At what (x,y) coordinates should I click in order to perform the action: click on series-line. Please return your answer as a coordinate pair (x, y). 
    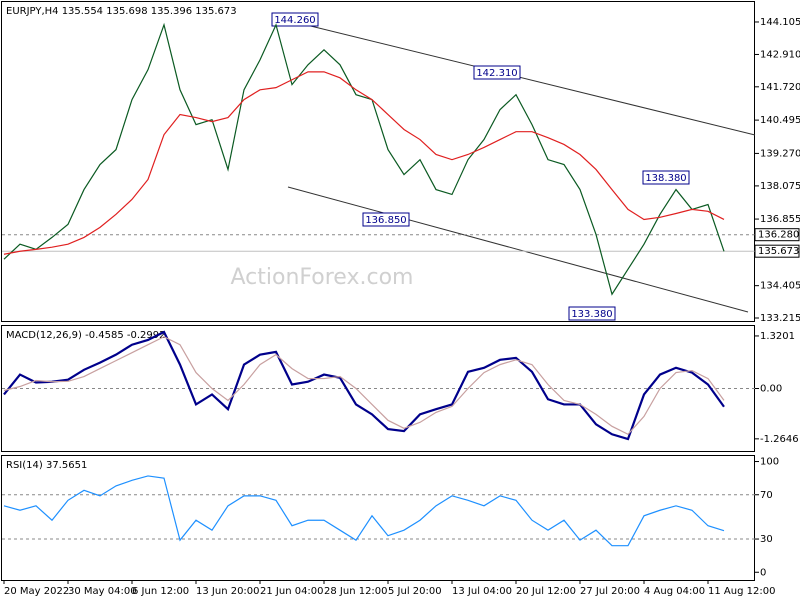
    Looking at the image, I should click on (364, 511).